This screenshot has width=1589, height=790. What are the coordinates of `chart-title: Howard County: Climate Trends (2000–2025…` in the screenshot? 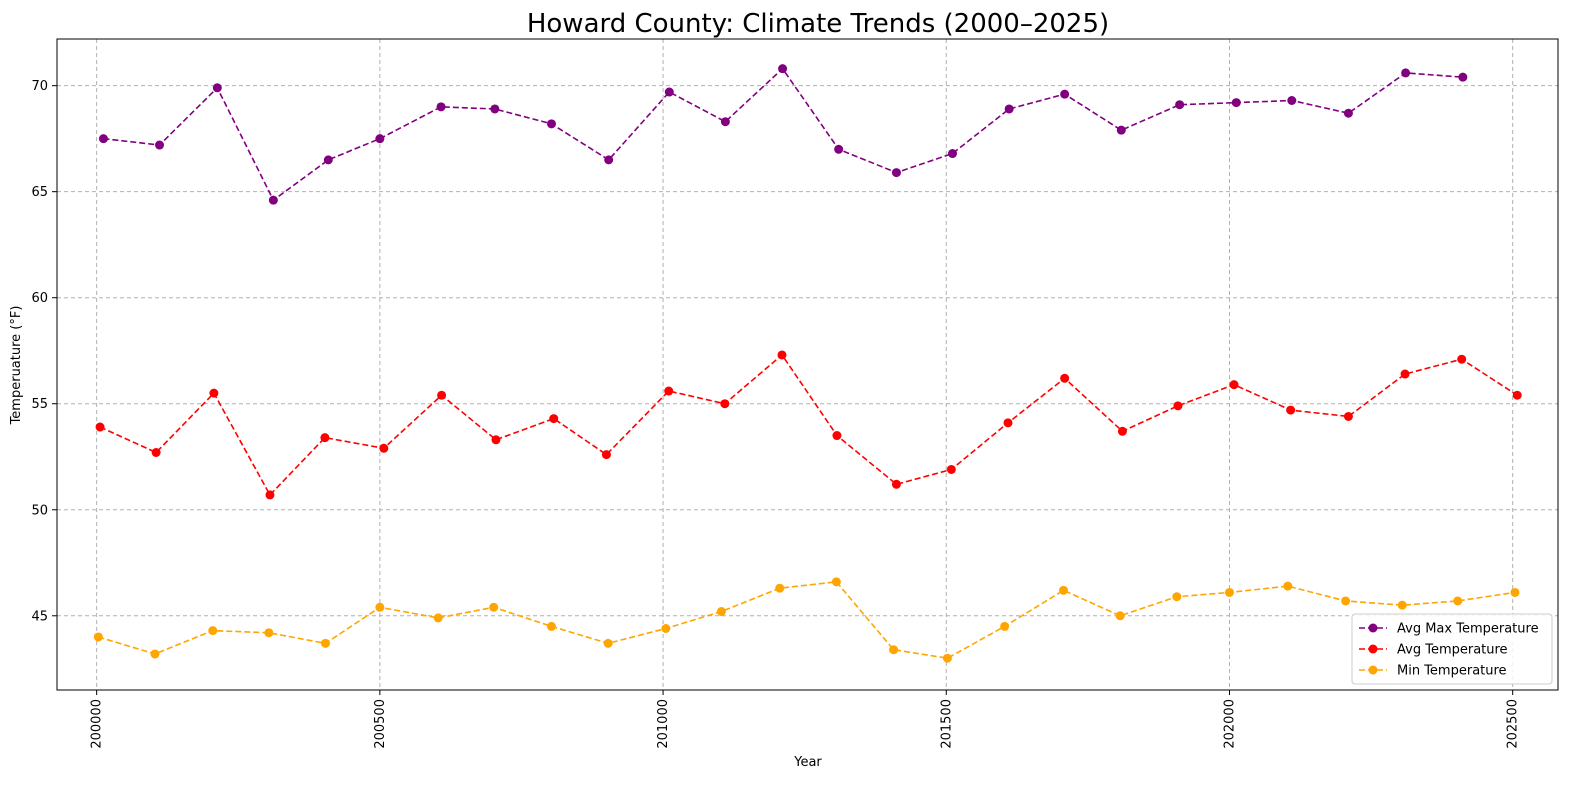 It's located at (818, 24).